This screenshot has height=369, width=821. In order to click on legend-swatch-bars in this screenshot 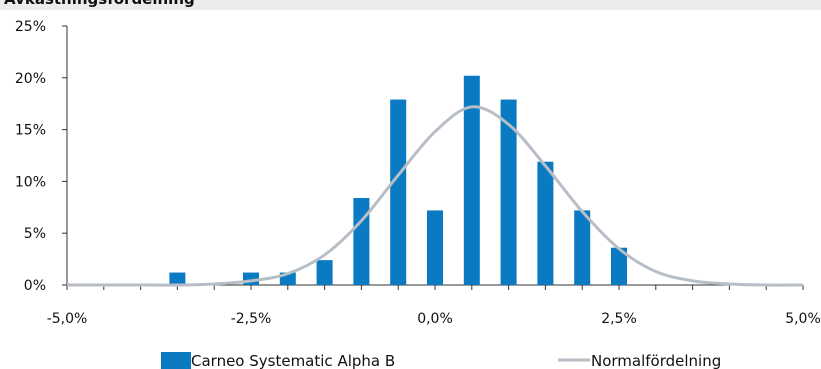, I will do `click(176, 360)`.